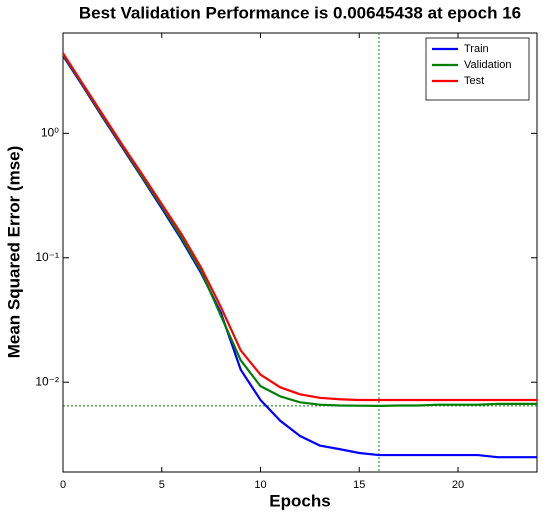 This screenshot has width=550, height=513. What do you see at coordinates (476, 49) in the screenshot?
I see `legend-label: Train` at bounding box center [476, 49].